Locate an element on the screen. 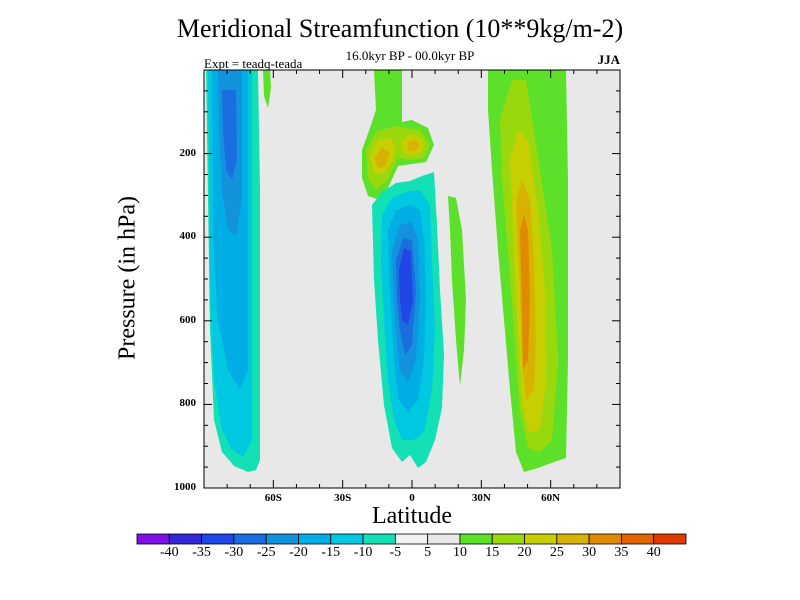  y-tick-label: 800 is located at coordinates (188, 403).